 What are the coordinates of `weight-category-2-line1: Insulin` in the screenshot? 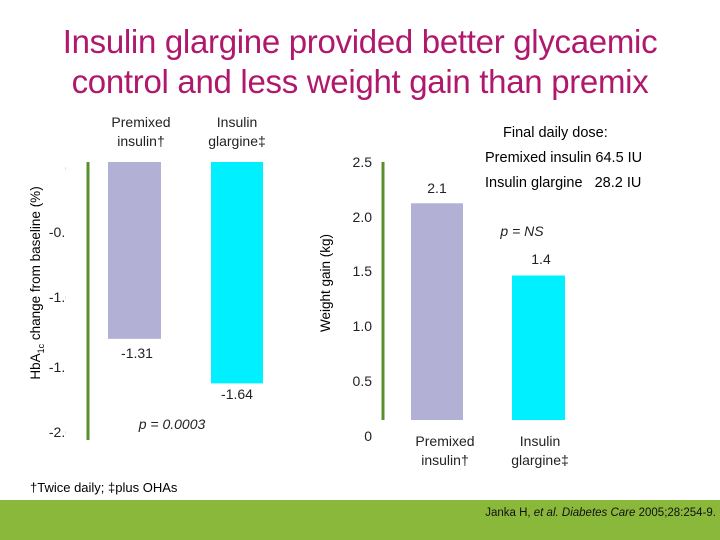 It's located at (540, 441).